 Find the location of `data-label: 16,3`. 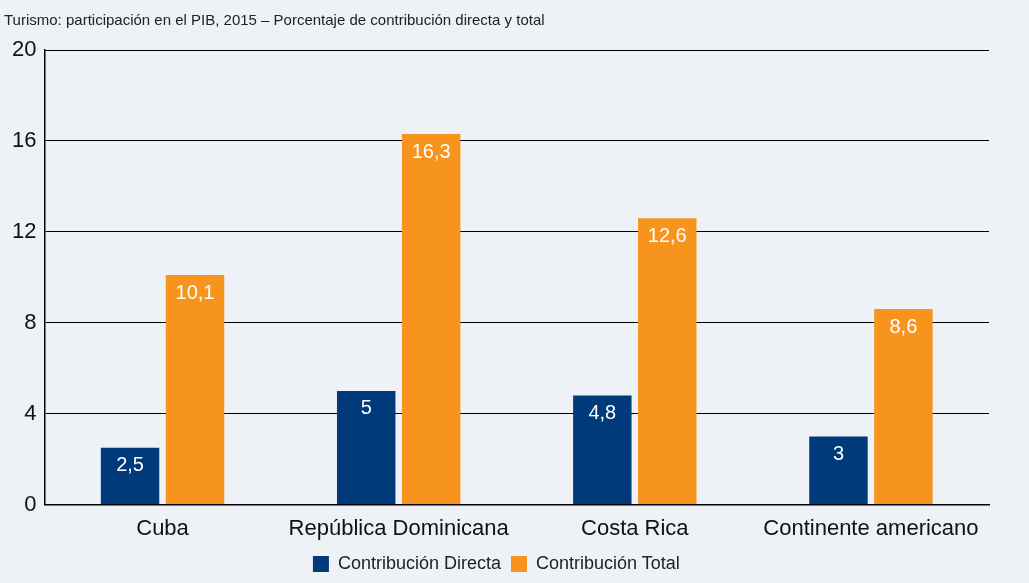

data-label: 16,3 is located at coordinates (431, 150).